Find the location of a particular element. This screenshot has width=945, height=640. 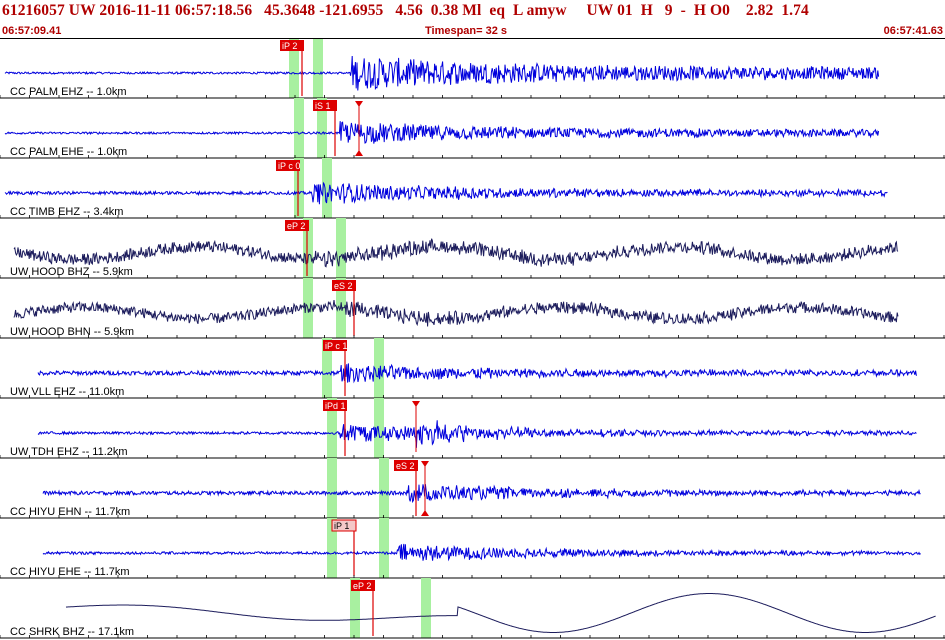

channel-label: CC TIMB EHZ -- 3.4km is located at coordinates (66, 212).